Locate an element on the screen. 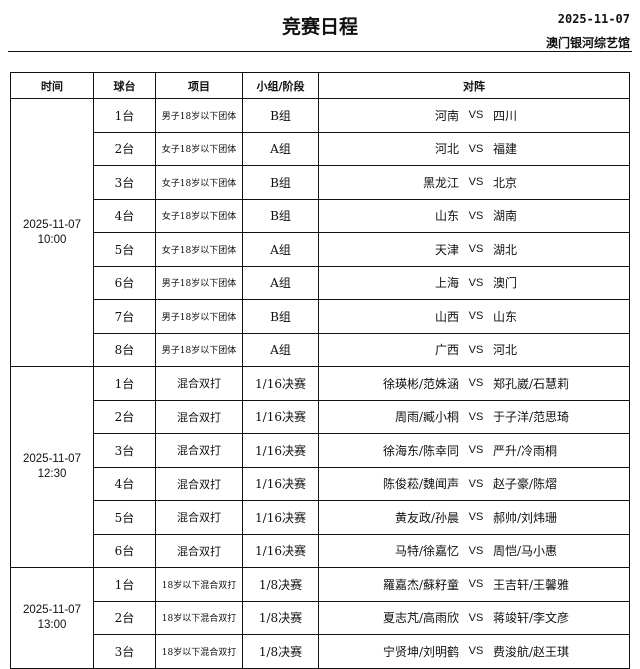  table-number: 7台 is located at coordinates (124, 316).